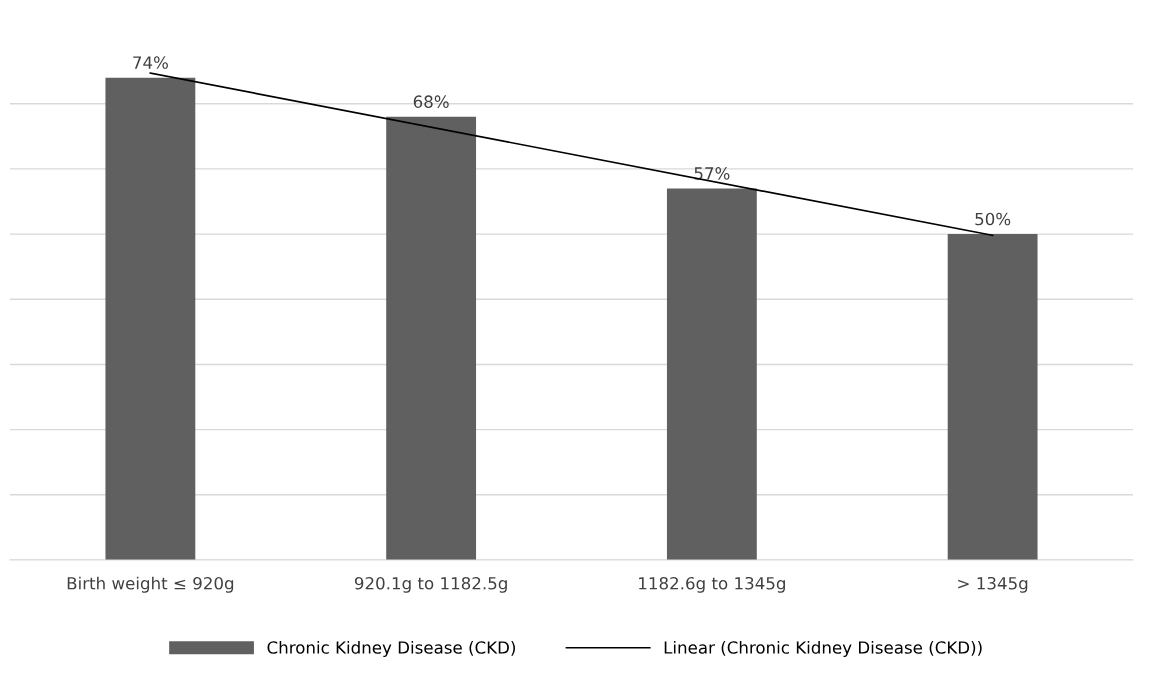 The width and height of the screenshot is (1153, 679). What do you see at coordinates (391, 649) in the screenshot?
I see `legend-label: Chronic Kidney Disease (CKD)` at bounding box center [391, 649].